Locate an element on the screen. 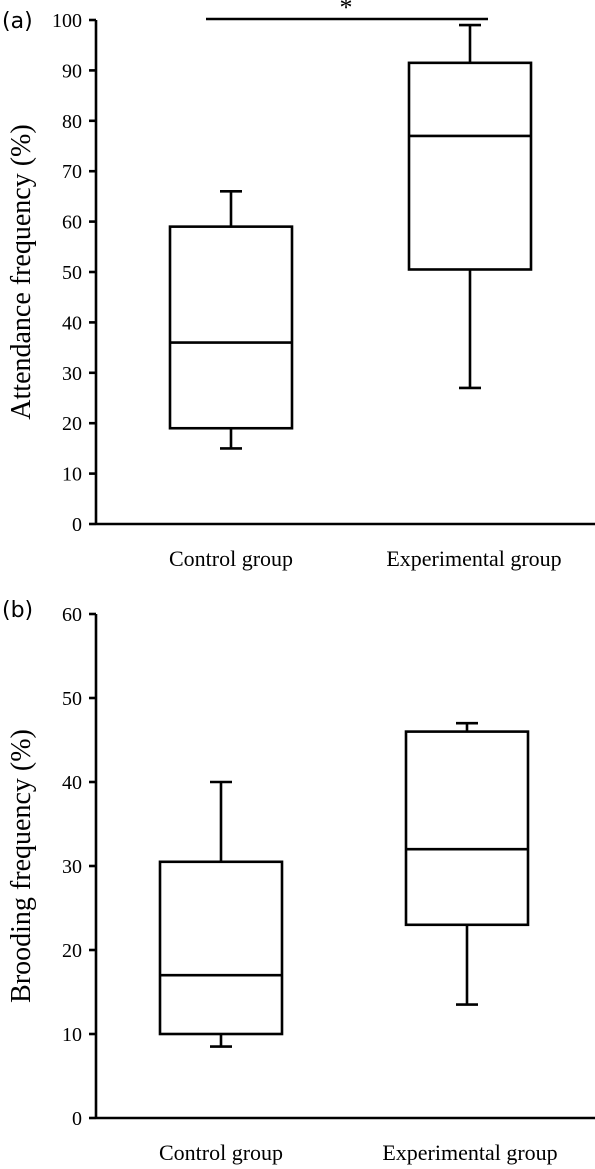 The image size is (595, 1169). panel-a-box-control is located at coordinates (231, 320).